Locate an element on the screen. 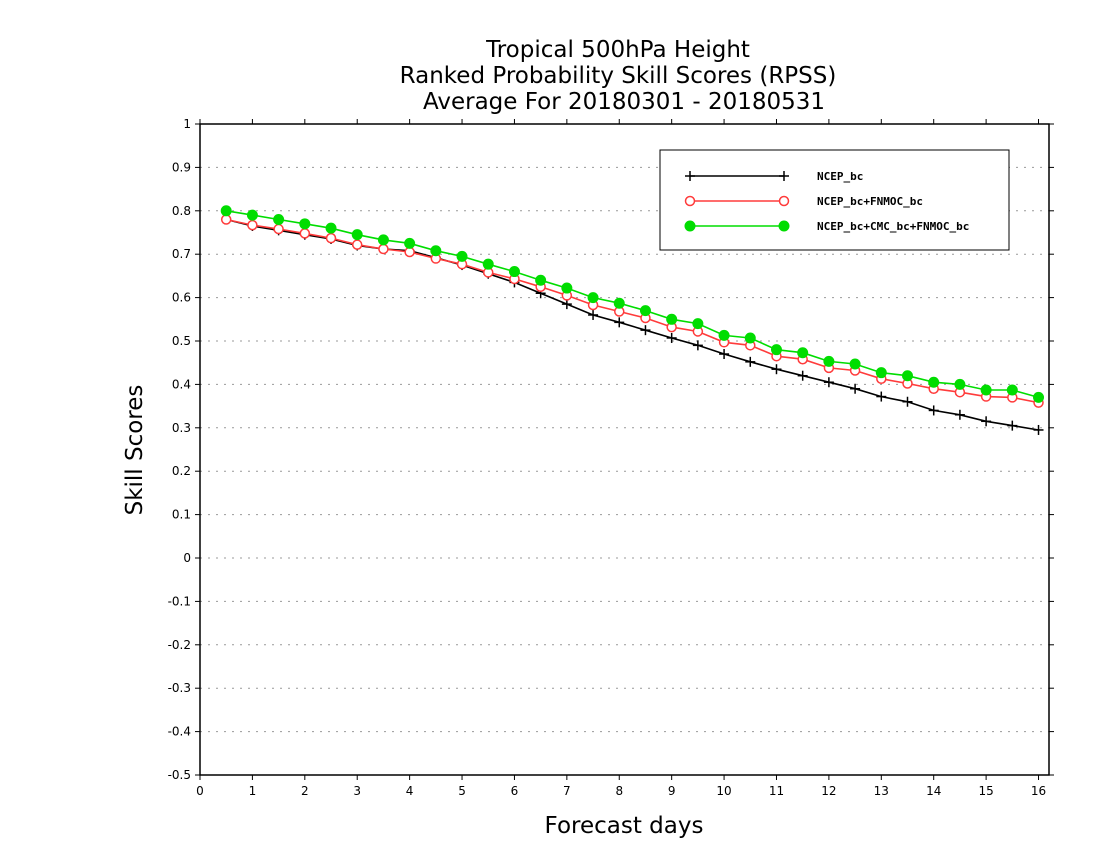 The height and width of the screenshot is (850, 1100). y-tick-label: 0.5 is located at coordinates (181, 341).